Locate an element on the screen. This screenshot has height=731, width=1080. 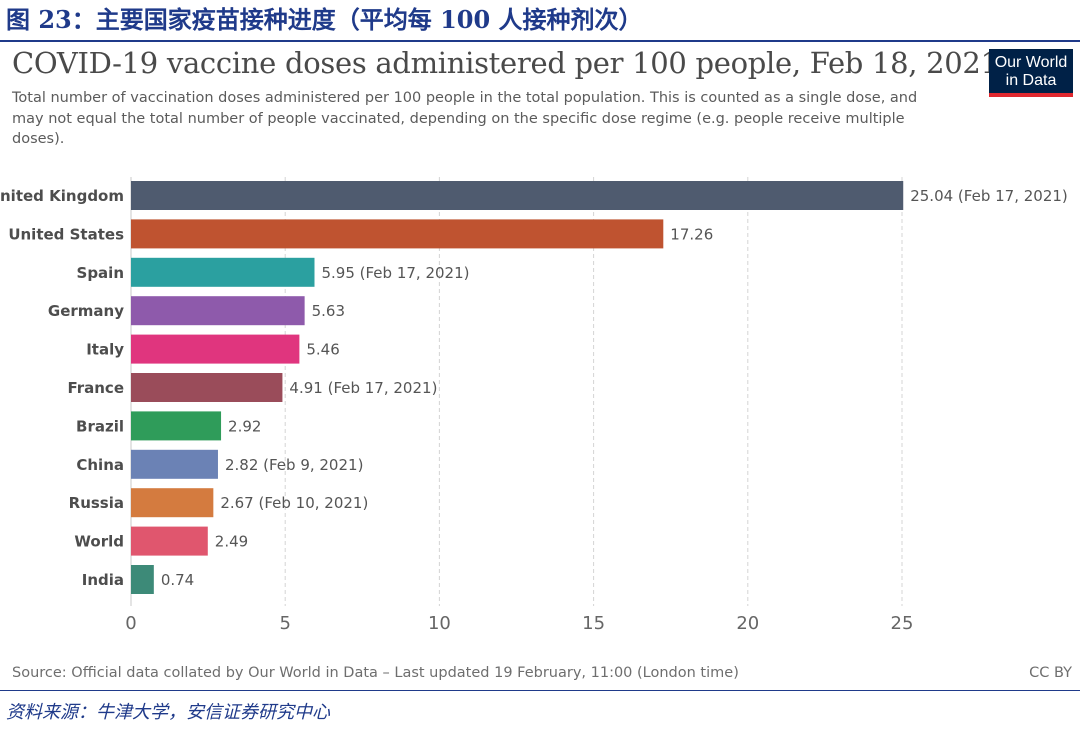
value-label: 5.46 is located at coordinates (322, 350).